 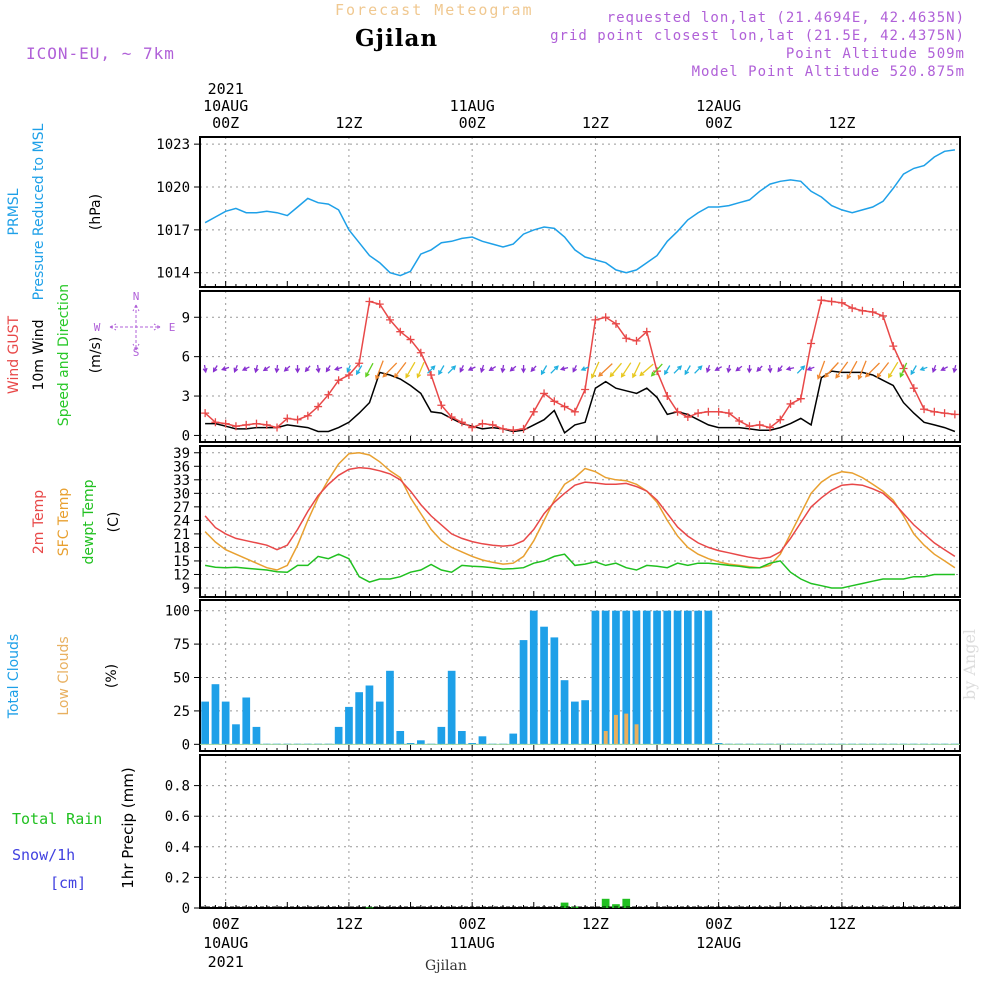 I want to click on ylabel-total-clouds: Total Clouds, so click(x=14, y=676).